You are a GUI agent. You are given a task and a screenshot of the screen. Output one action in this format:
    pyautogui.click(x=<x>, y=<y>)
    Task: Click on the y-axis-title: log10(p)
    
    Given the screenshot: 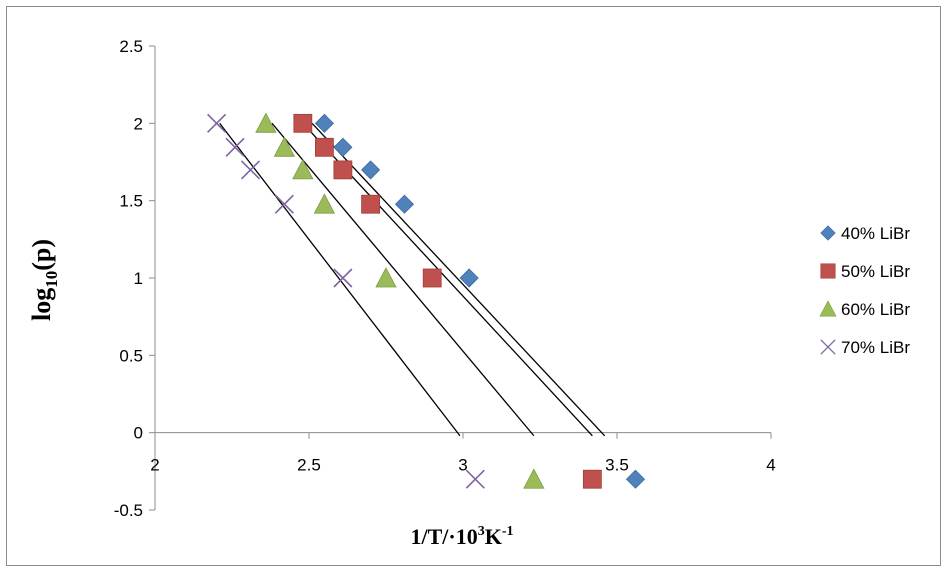 What is the action you would take?
    pyautogui.click(x=44, y=280)
    